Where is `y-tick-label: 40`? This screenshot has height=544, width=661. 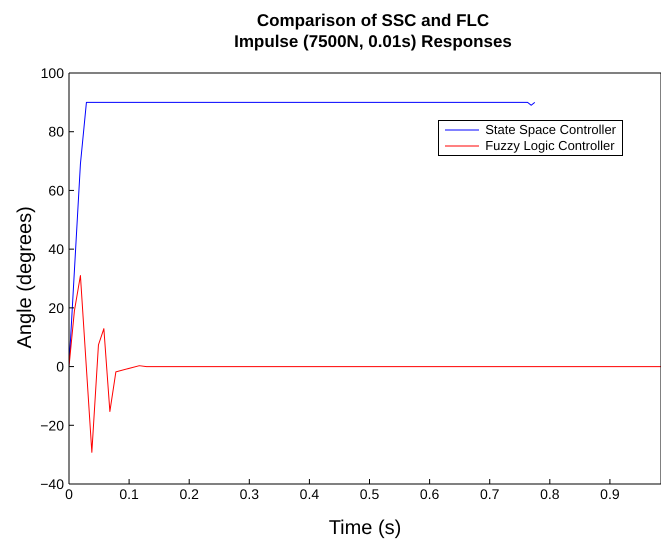
y-tick-label: 40 is located at coordinates (56, 249).